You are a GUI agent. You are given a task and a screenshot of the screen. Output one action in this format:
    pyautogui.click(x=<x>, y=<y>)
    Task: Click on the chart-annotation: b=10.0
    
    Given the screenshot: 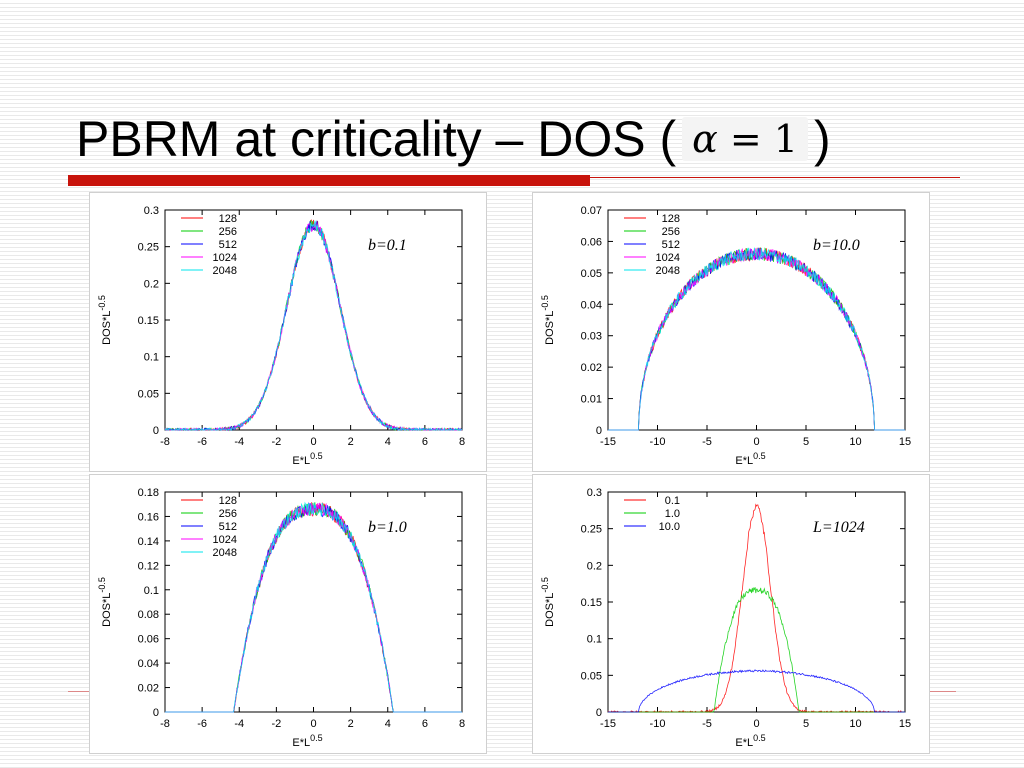 What is the action you would take?
    pyautogui.click(x=836, y=245)
    